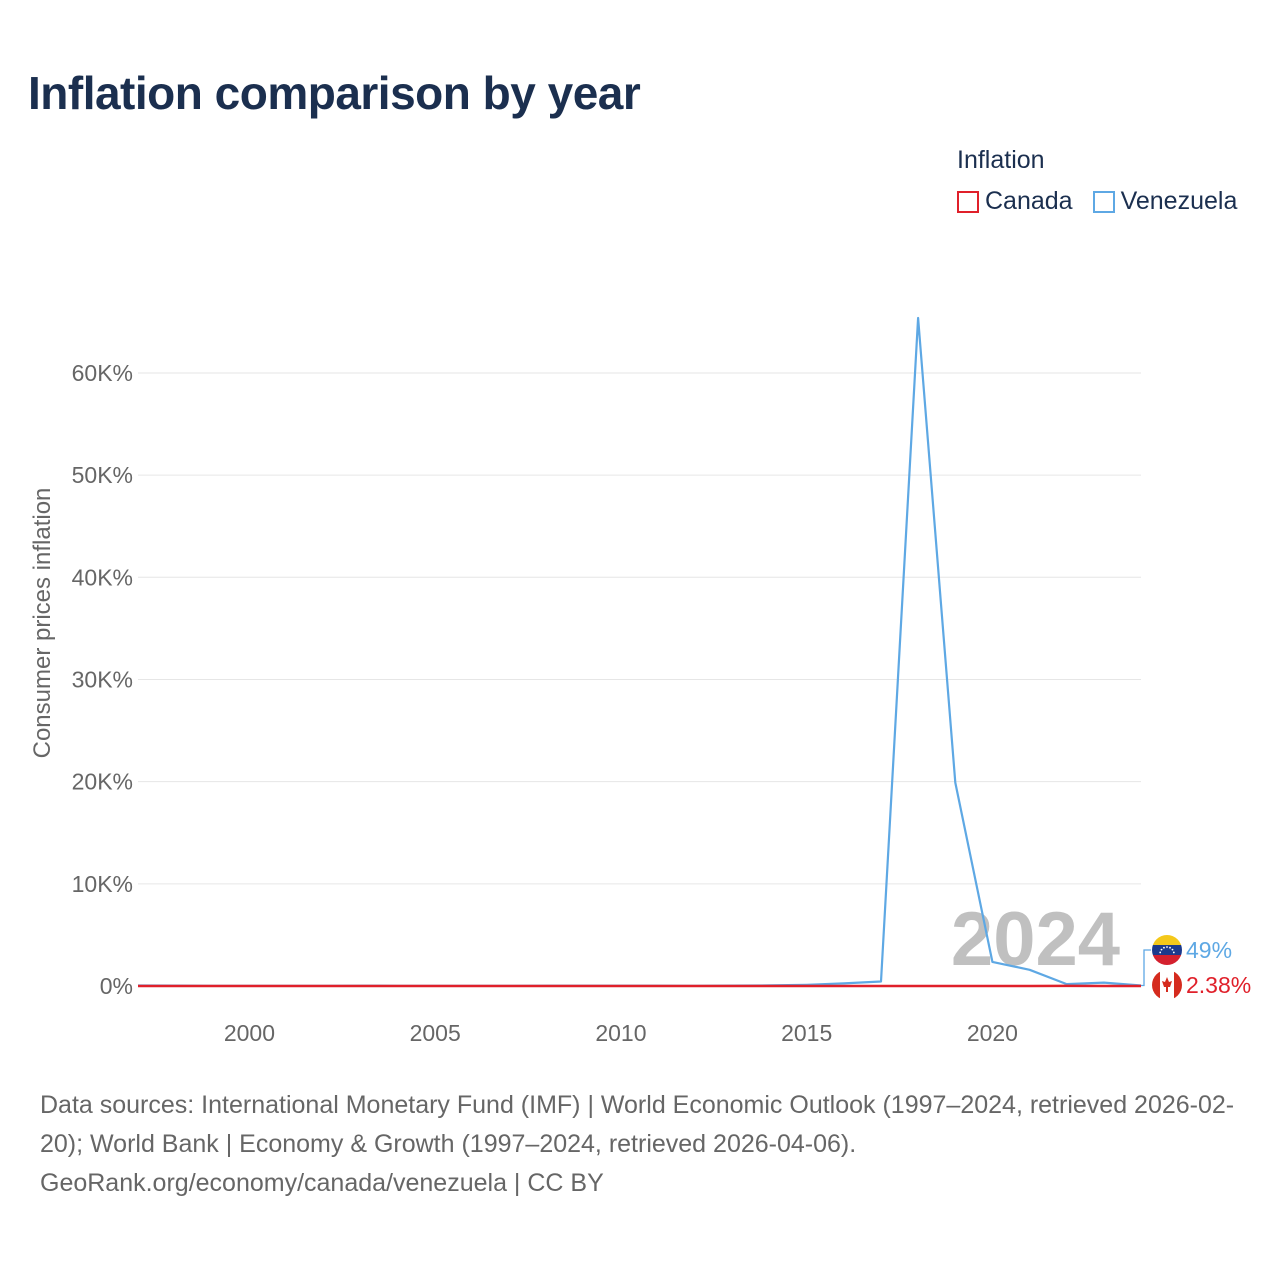 The image size is (1280, 1280). I want to click on venezuela-label-connector, so click(1146, 968).